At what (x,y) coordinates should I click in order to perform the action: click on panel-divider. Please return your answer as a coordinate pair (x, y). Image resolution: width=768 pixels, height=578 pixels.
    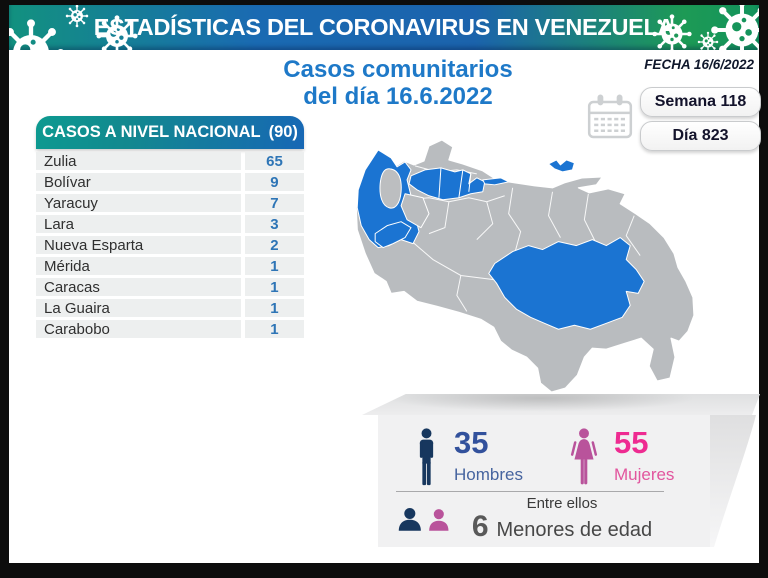
    Looking at the image, I should click on (530, 491).